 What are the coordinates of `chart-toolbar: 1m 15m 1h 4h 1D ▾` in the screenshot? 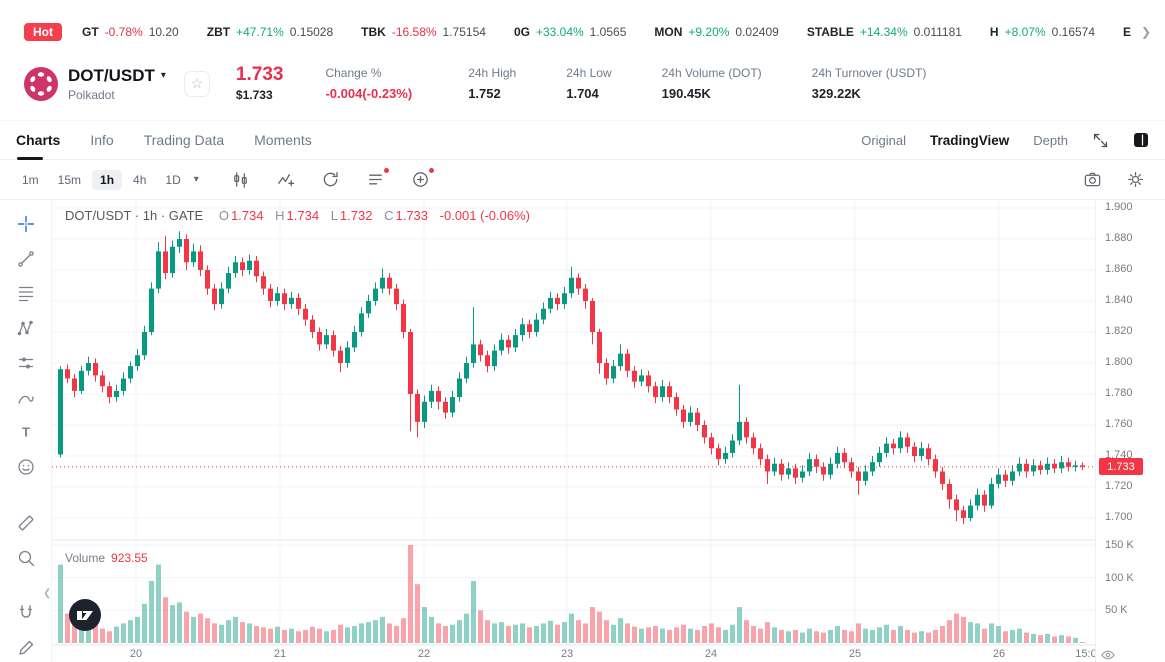 It's located at (582, 180).